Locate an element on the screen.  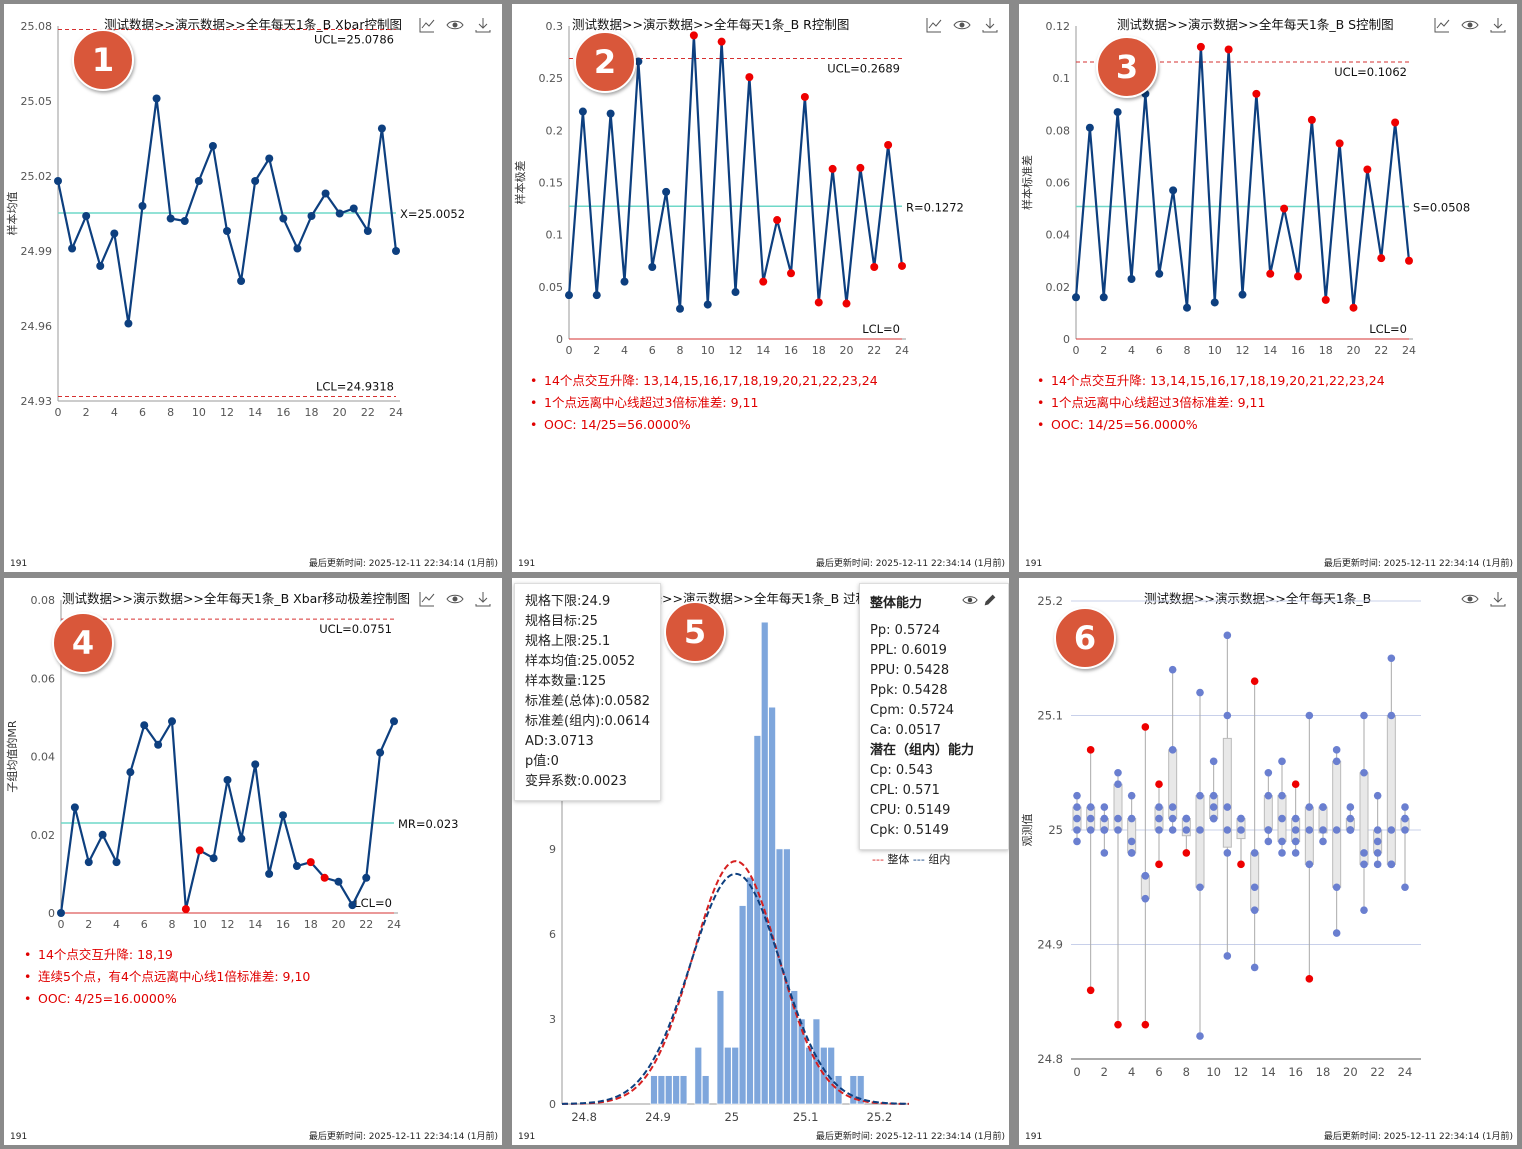
center-label: MR=0.023 is located at coordinates (428, 824).